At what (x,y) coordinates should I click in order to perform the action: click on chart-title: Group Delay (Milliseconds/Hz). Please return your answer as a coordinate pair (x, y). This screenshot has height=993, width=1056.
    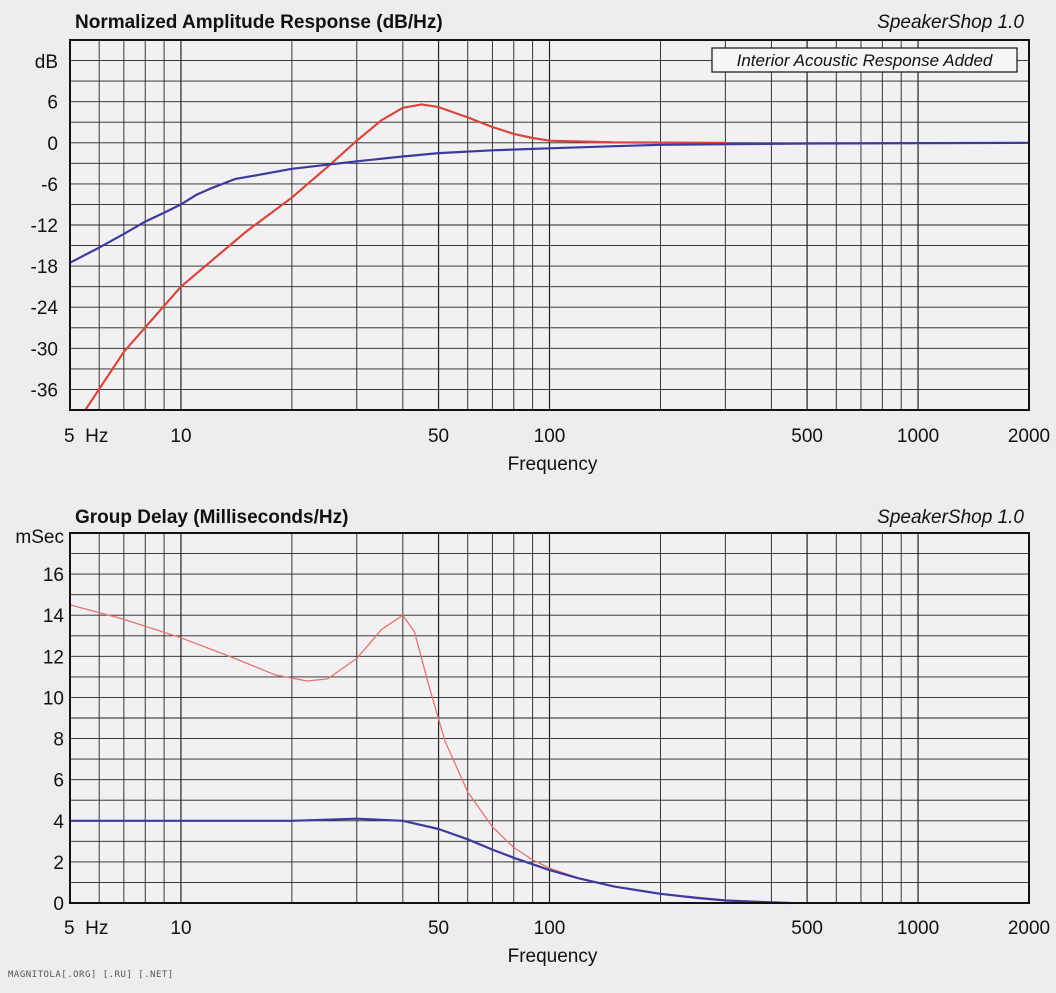
    Looking at the image, I should click on (211, 517).